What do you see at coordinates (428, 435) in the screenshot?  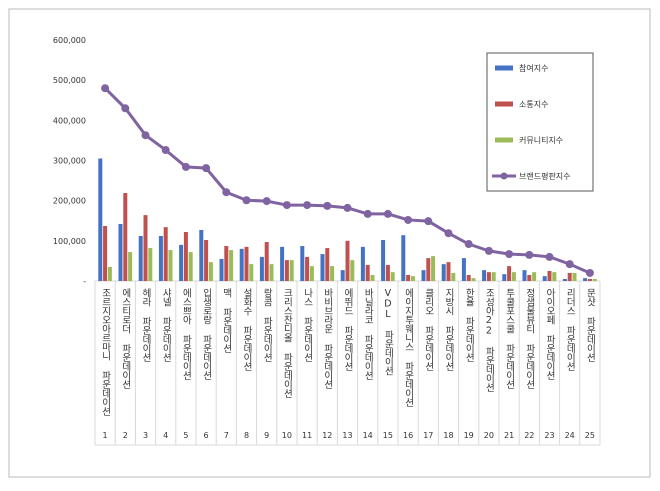 I see `rank-label: 17` at bounding box center [428, 435].